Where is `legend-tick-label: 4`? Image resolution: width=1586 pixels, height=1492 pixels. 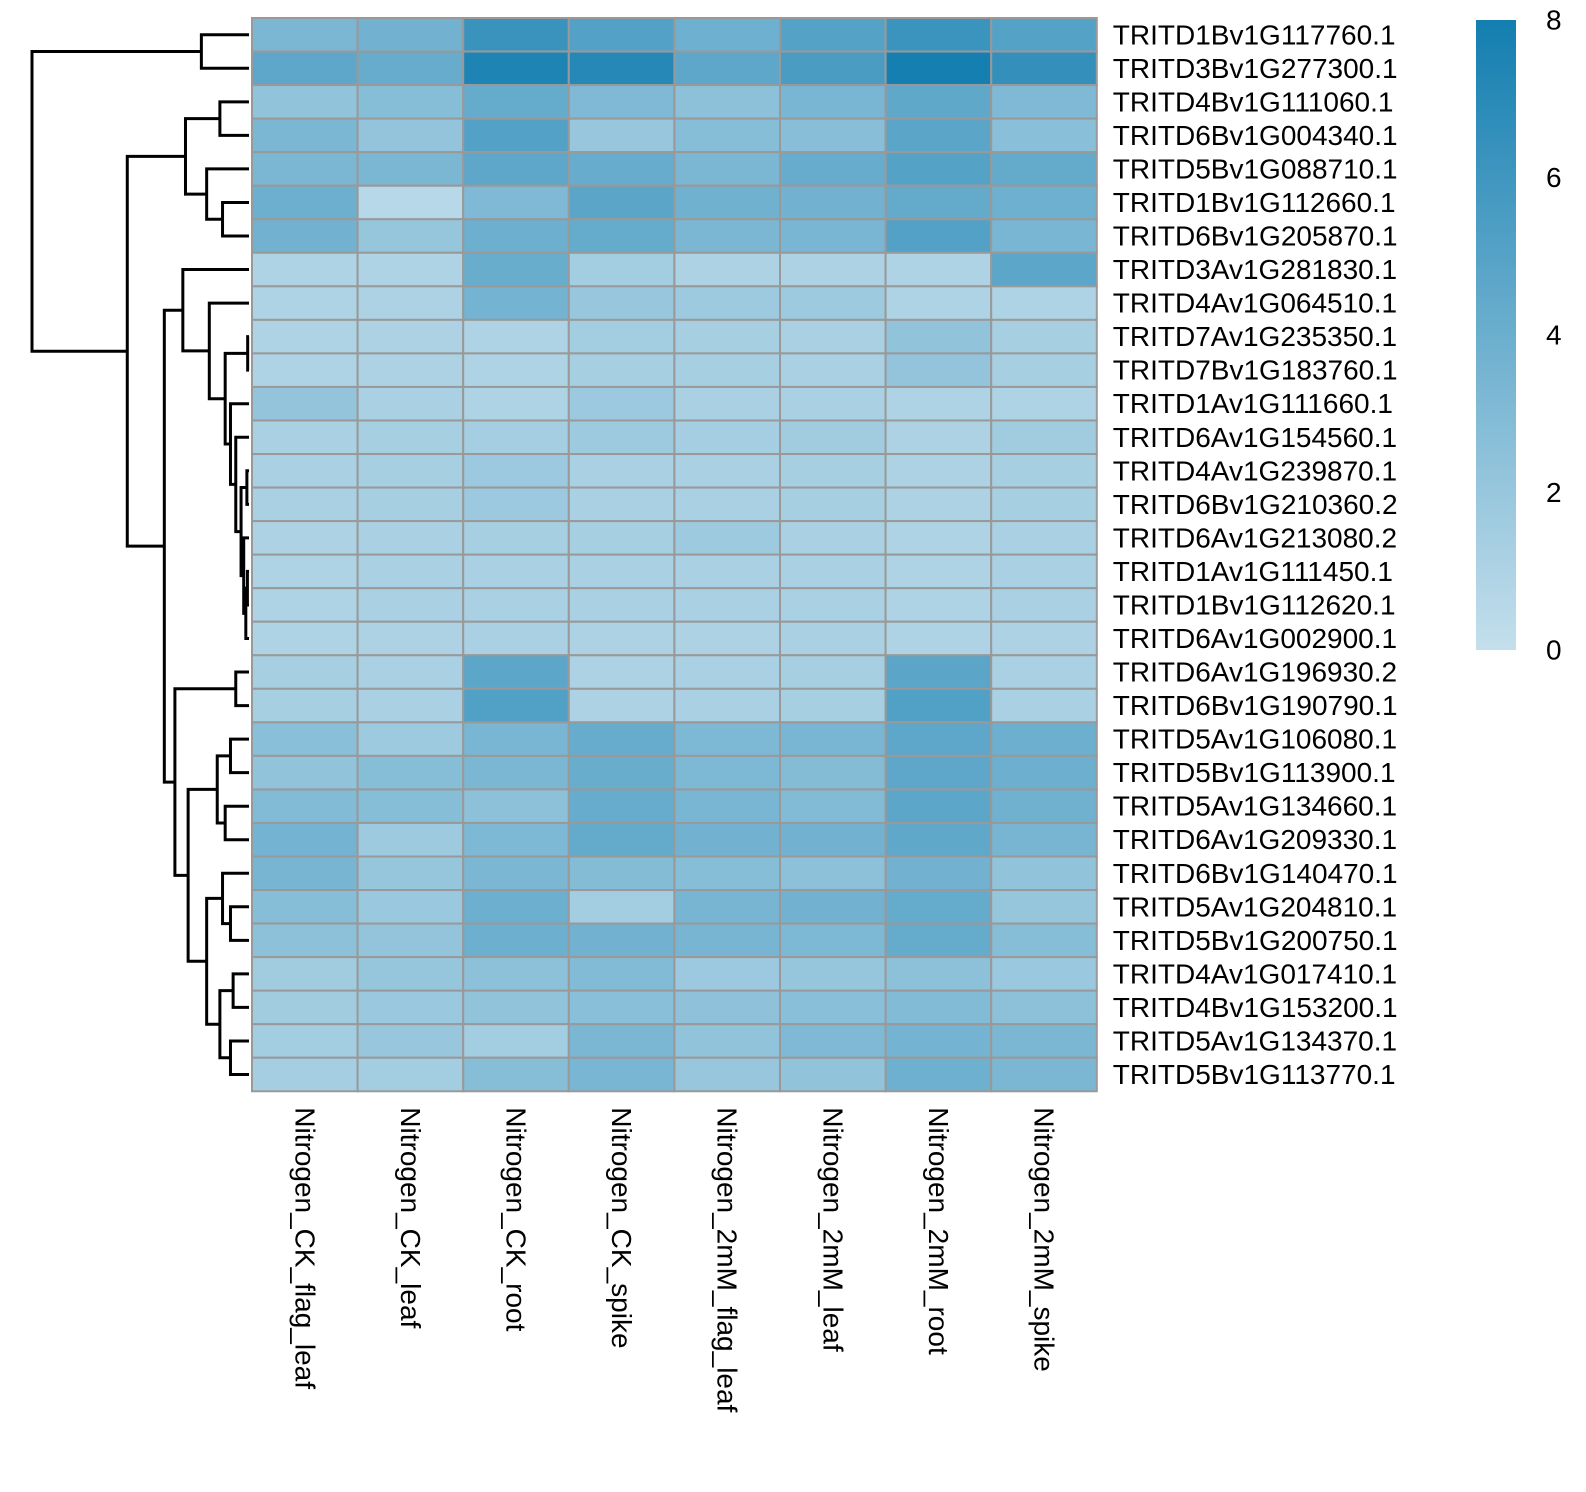 legend-tick-label: 4 is located at coordinates (1554, 335).